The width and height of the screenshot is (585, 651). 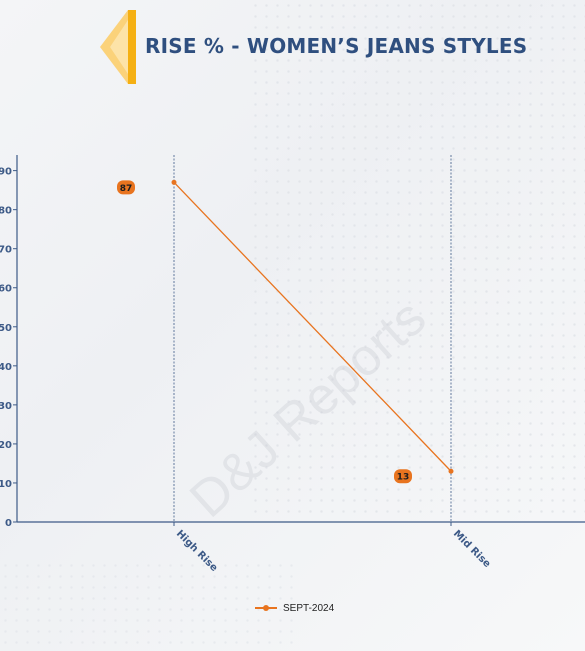 I want to click on legend: SEPT-2024, so click(x=294, y=608).